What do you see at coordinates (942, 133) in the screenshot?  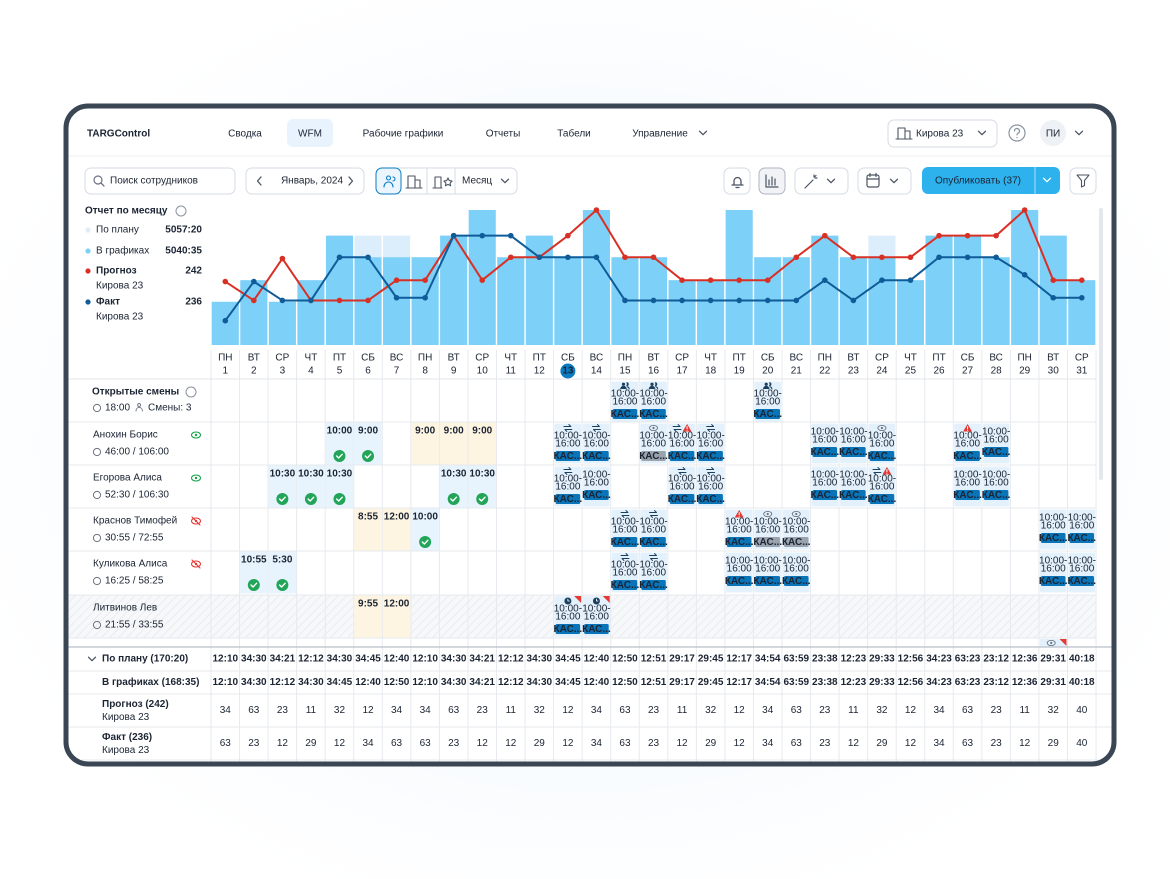 I see `location-select` at bounding box center [942, 133].